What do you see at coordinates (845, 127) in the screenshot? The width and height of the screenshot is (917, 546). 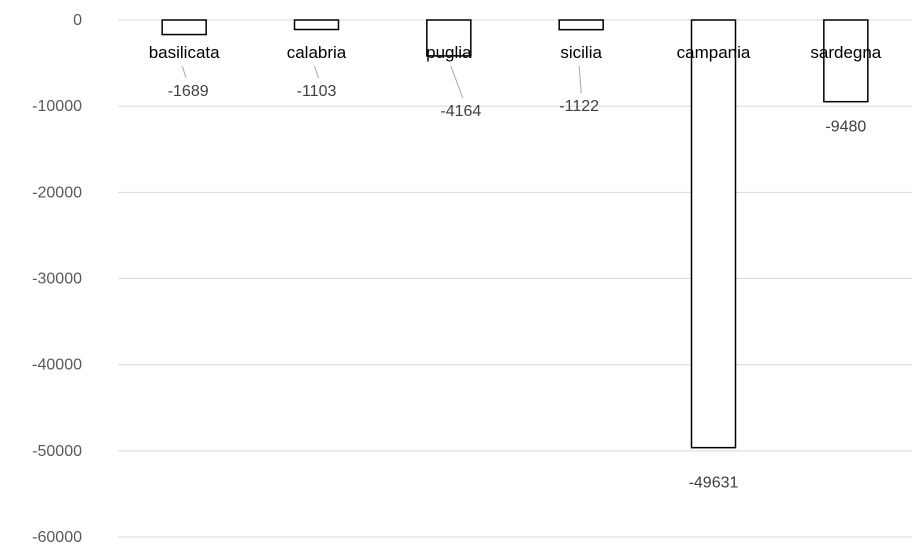 I see `data-label-sardegna: -9480` at bounding box center [845, 127].